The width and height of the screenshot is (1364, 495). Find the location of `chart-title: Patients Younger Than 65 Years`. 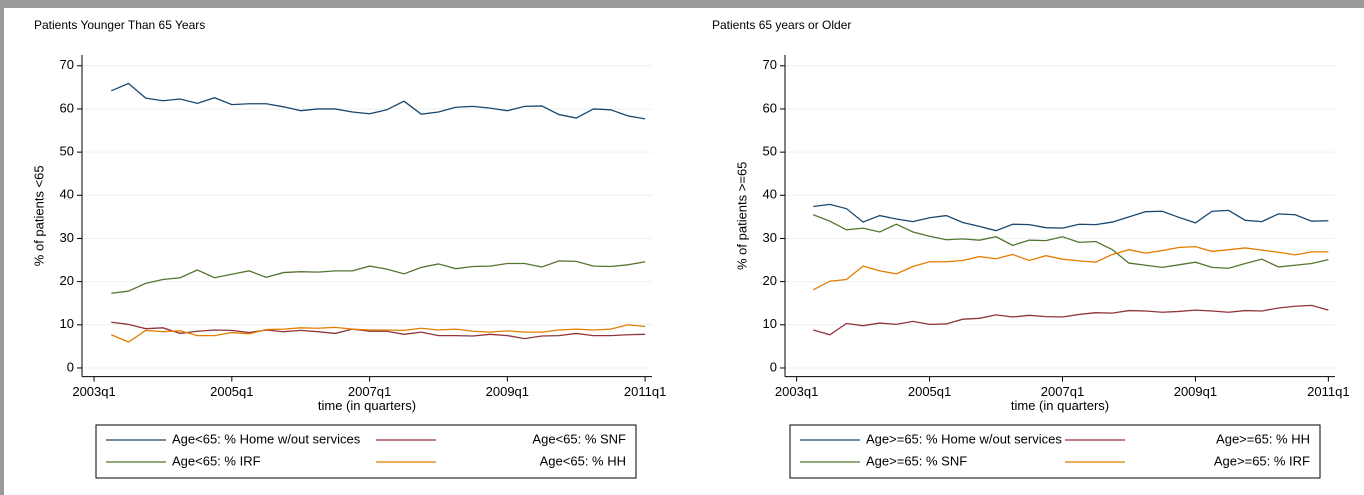

chart-title: Patients Younger Than 65 Years is located at coordinates (119, 25).